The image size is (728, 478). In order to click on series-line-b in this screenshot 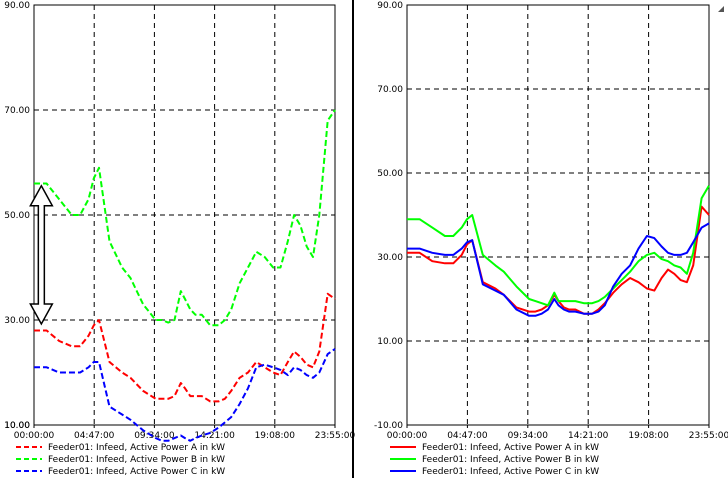, I will do `click(558, 246)`.